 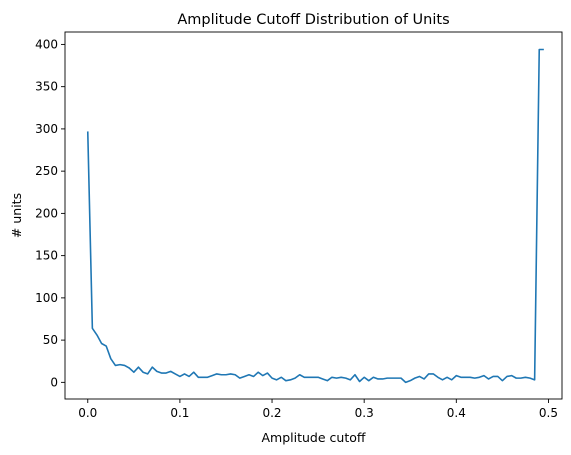 I want to click on x-axis-label: Amplitude cutoff, so click(x=314, y=437).